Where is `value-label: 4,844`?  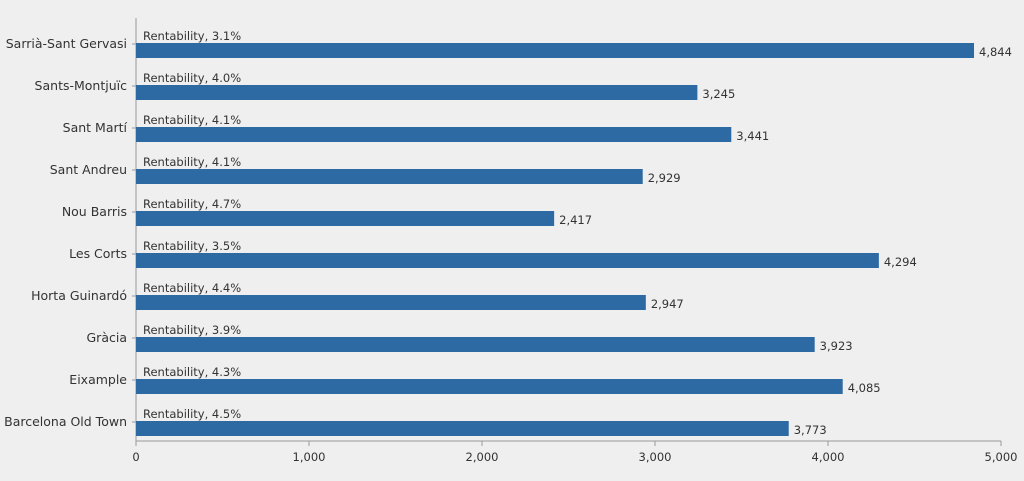 value-label: 4,844 is located at coordinates (995, 52).